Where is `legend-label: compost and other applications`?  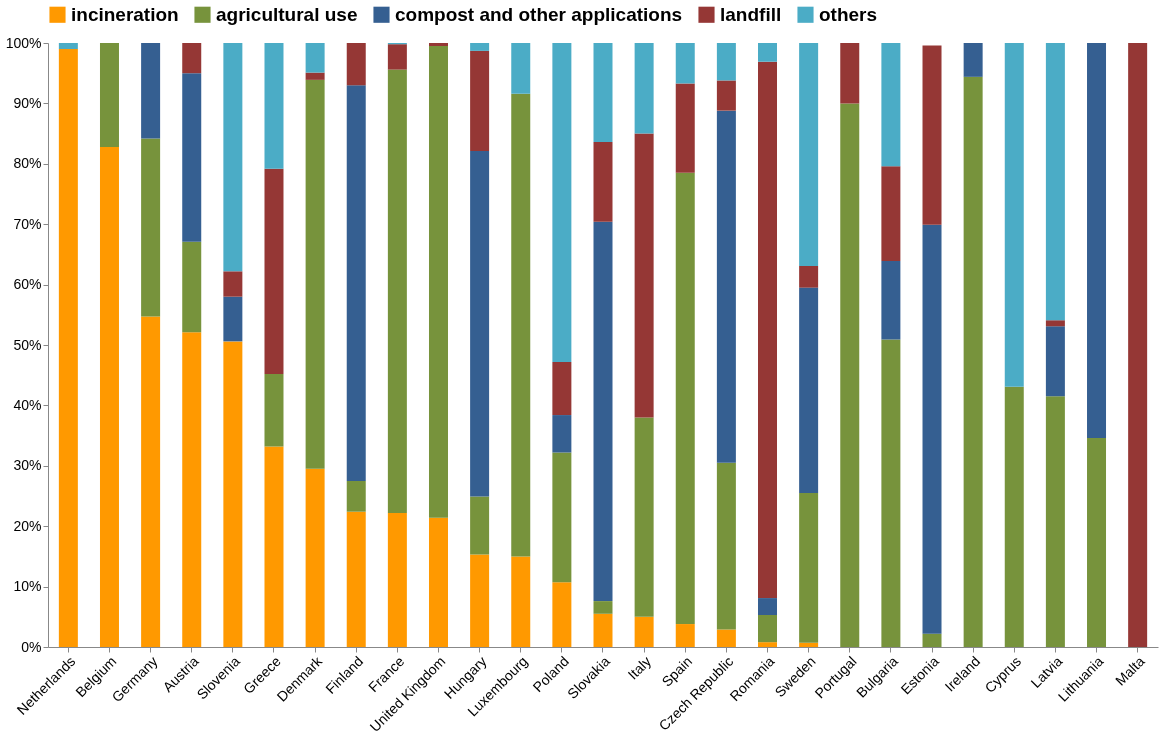
legend-label: compost and other applications is located at coordinates (539, 14).